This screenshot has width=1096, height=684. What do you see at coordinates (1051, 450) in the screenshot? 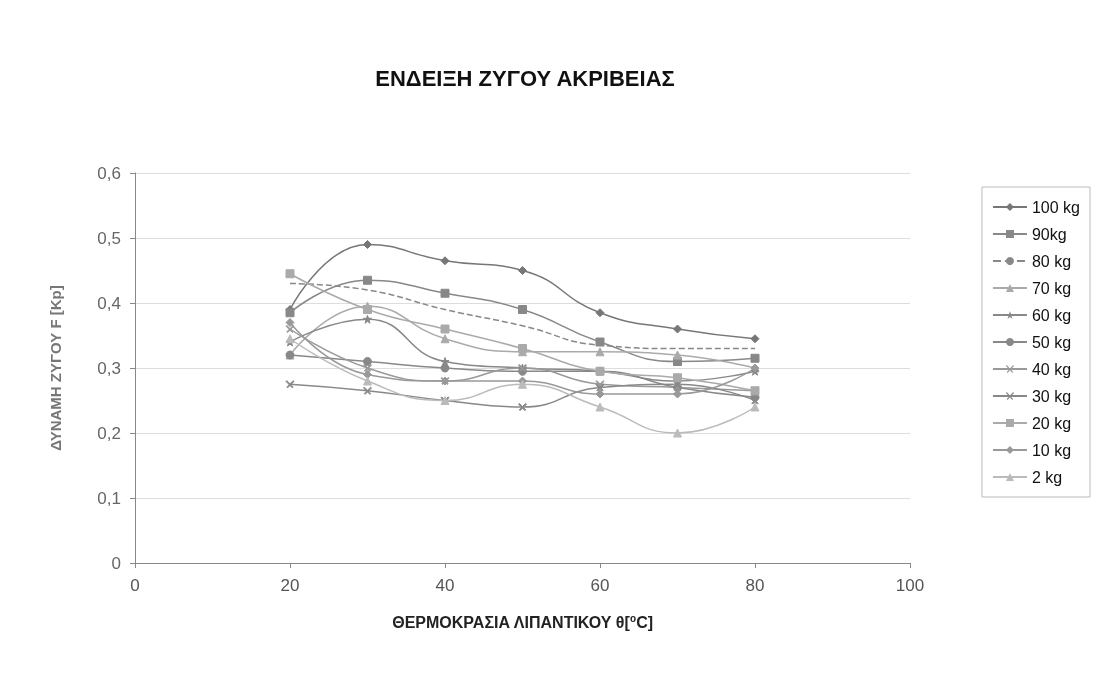
I see `legend-label: 10 kg` at bounding box center [1051, 450].